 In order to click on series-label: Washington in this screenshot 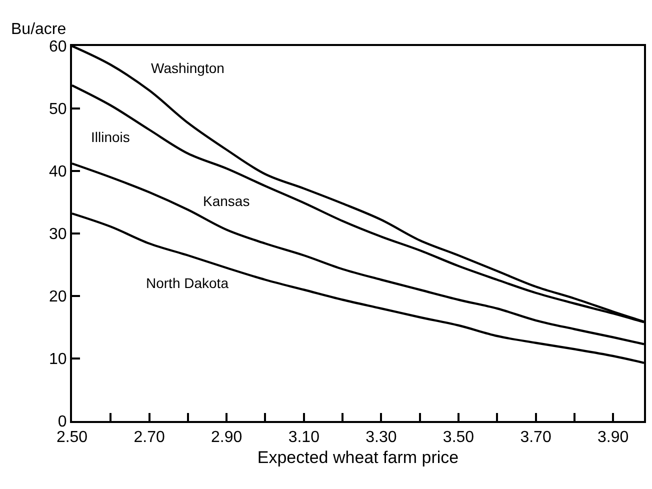, I will do `click(187, 68)`.